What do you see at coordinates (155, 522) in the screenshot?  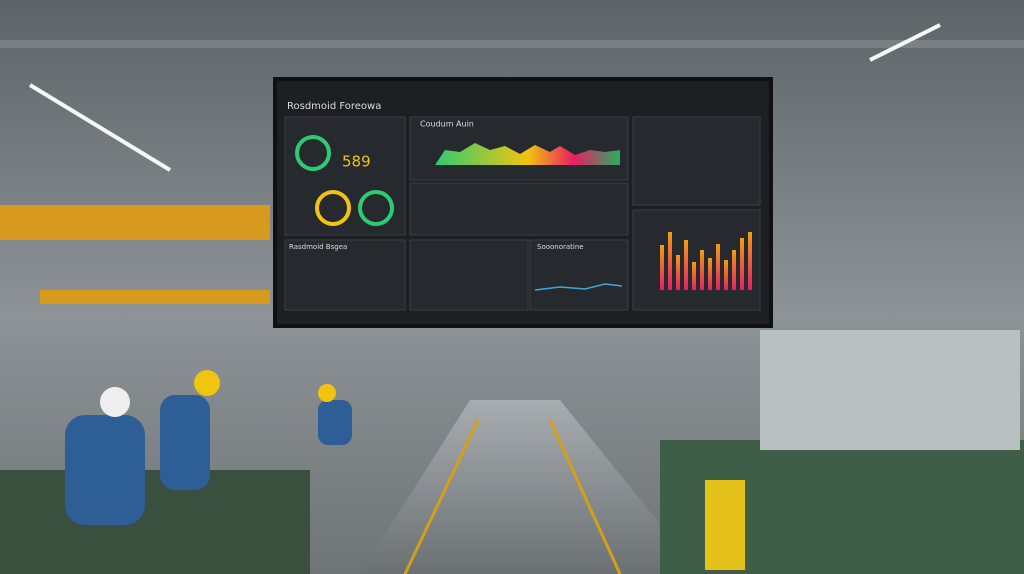 I see `conveyor` at bounding box center [155, 522].